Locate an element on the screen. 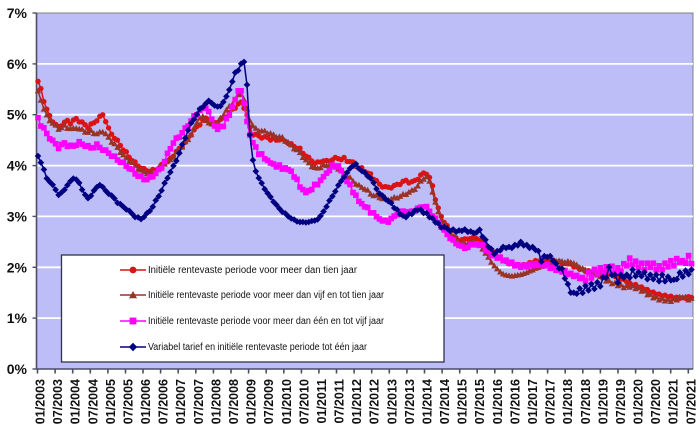 This screenshot has width=700, height=436. svg-text: 01/2017 is located at coordinates (533, 401).